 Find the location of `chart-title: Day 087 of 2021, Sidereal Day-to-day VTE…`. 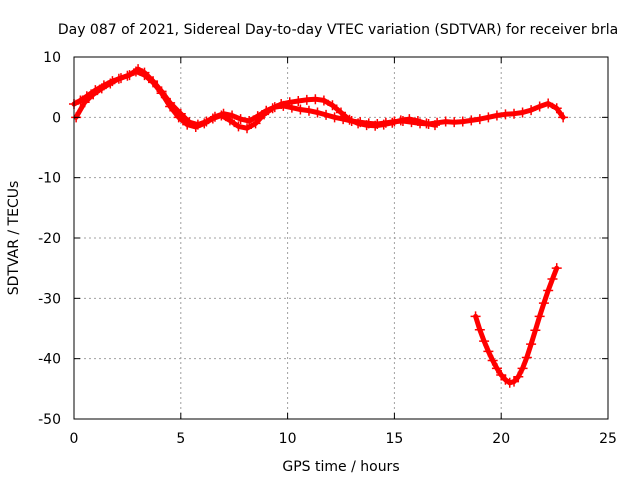

chart-title: Day 087 of 2021, Sidereal Day-to-day VTE… is located at coordinates (338, 30).